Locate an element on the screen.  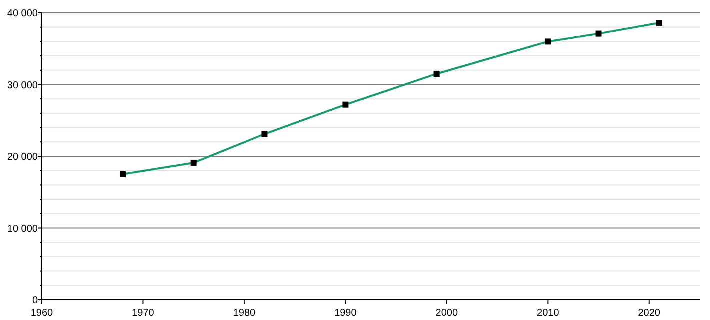
x-tick-label: 1970 is located at coordinates (143, 313).